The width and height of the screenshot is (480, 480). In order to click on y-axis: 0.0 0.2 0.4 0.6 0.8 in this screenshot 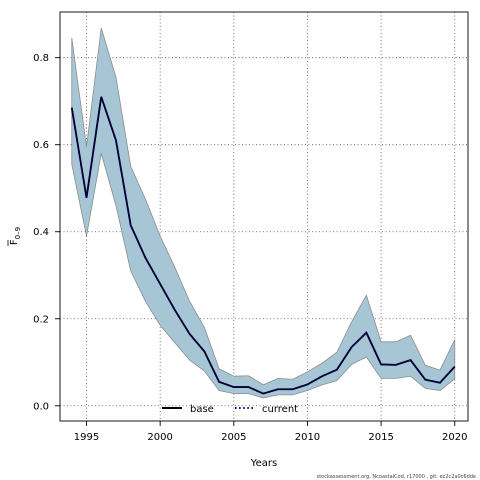, I will do `click(46, 232)`.